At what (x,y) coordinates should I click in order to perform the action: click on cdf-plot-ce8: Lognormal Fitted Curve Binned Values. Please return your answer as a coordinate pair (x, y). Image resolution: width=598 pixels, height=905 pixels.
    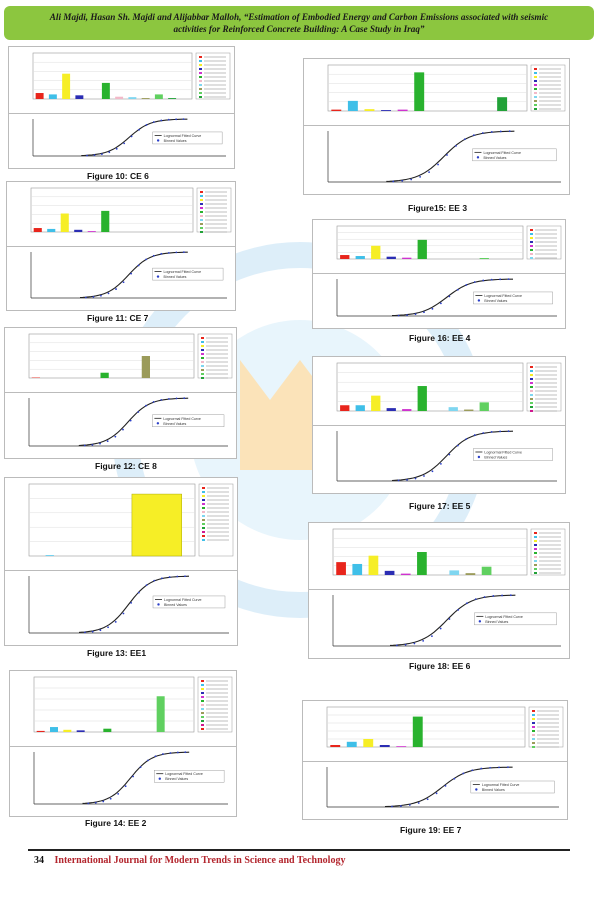
    Looking at the image, I should click on (120, 425).